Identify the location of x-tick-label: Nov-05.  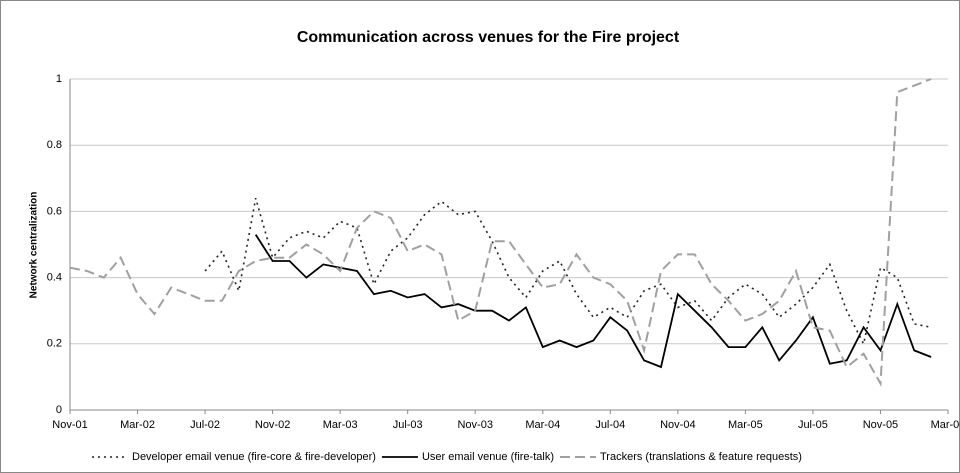
(880, 425).